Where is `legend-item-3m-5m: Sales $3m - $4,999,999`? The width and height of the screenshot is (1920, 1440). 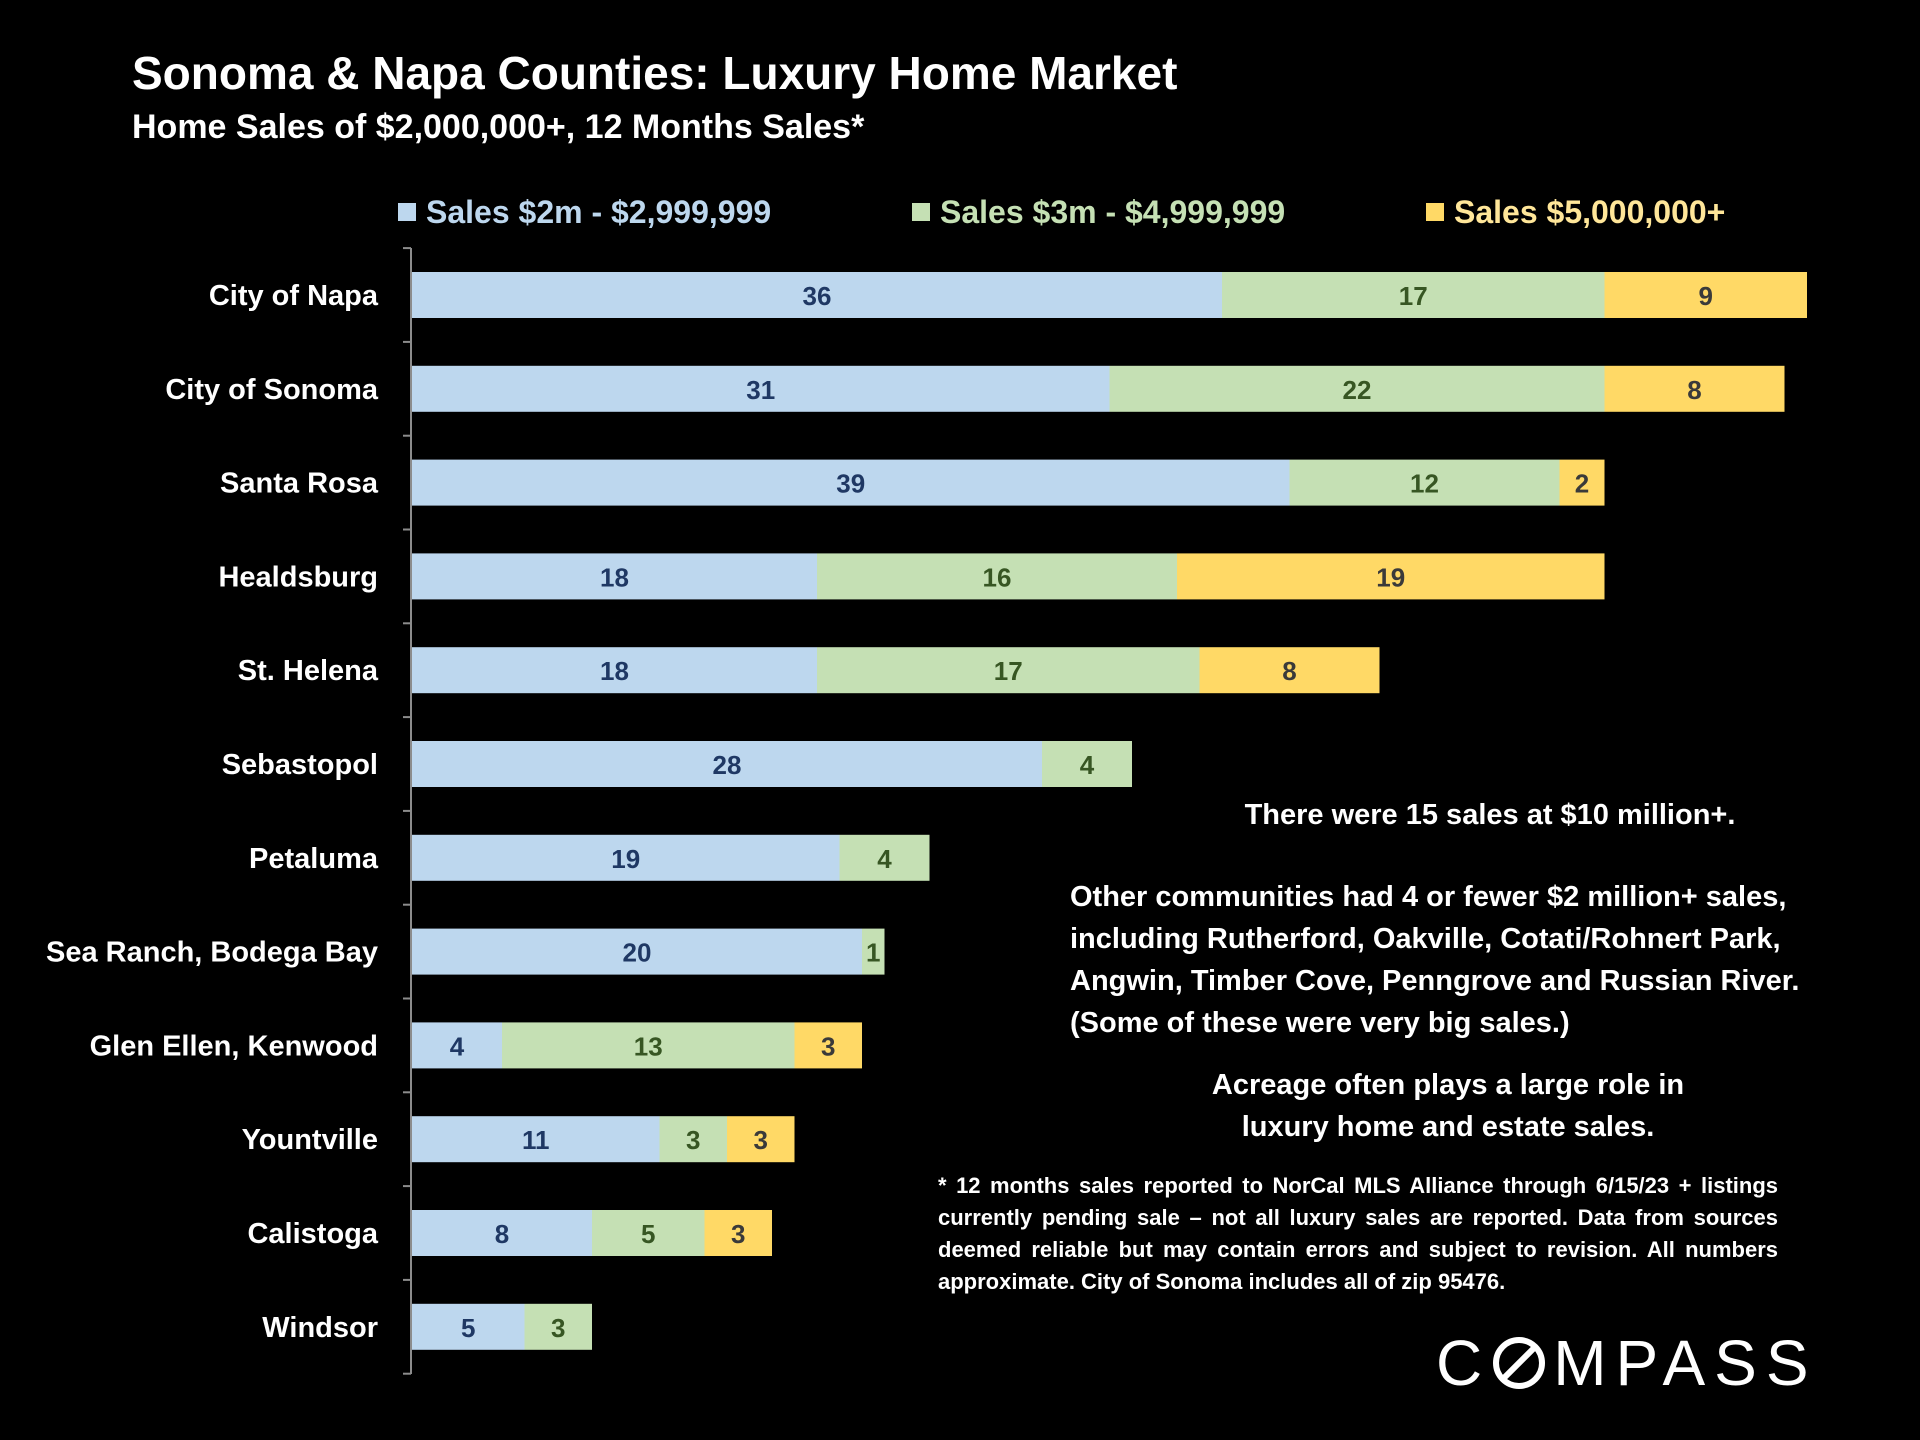 legend-item-3m-5m: Sales $3m - $4,999,999 is located at coordinates (1098, 212).